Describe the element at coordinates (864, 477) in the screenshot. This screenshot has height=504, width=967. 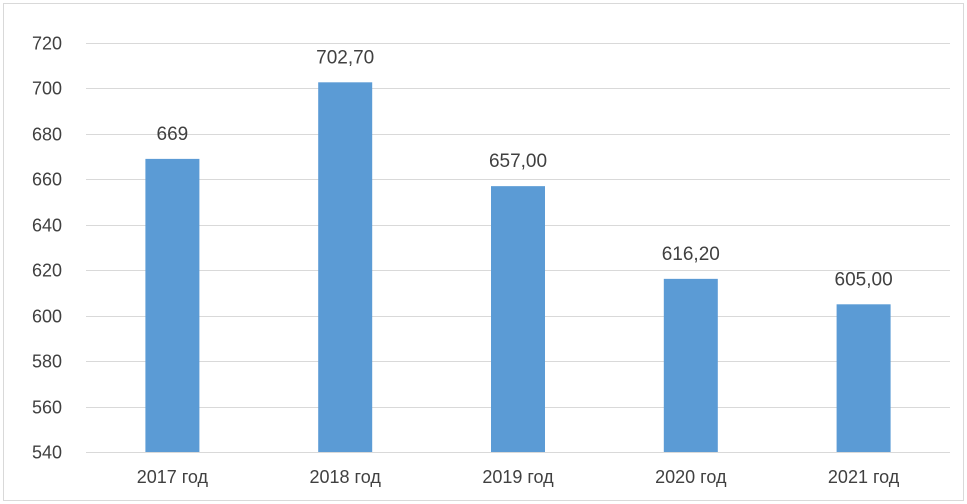
I see `x-tick-label: 2021 год` at that location.